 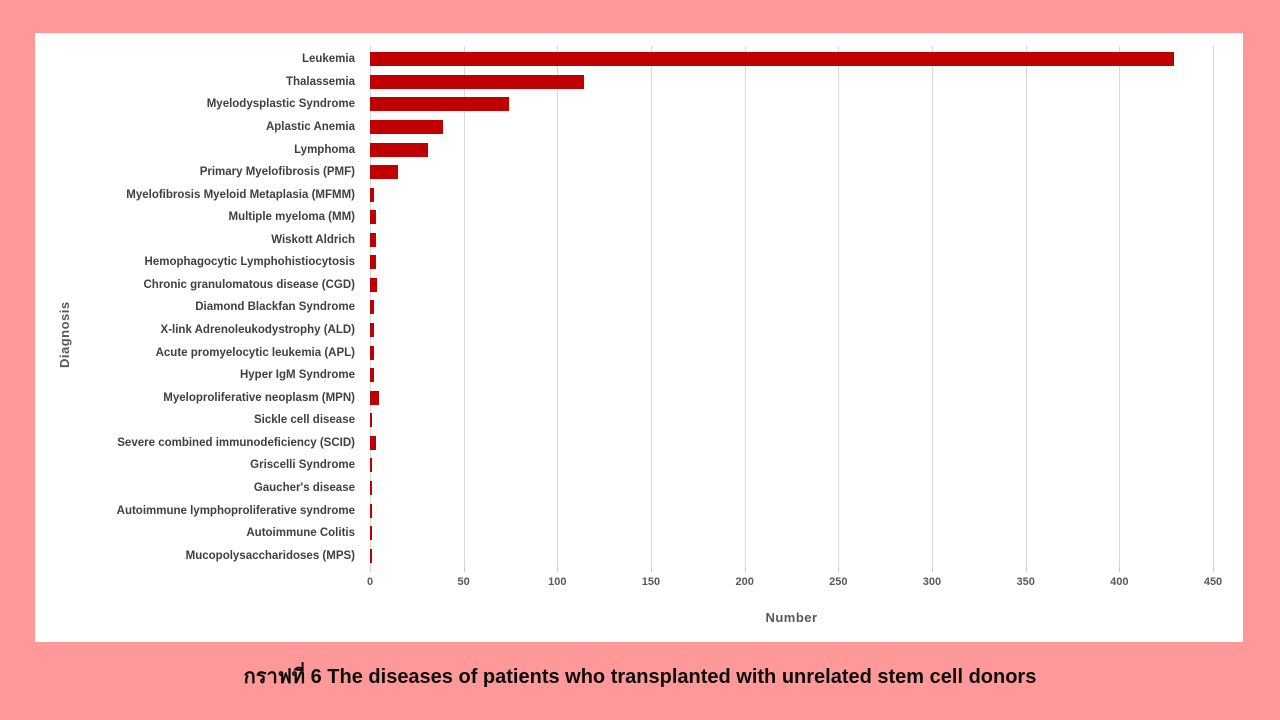 What do you see at coordinates (624, 420) in the screenshot?
I see `table-row: Sickle cell disease` at bounding box center [624, 420].